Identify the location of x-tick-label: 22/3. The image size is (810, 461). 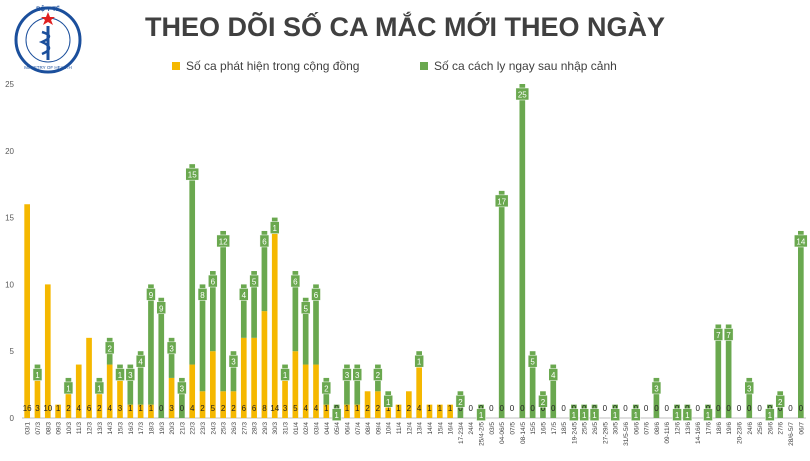
(193, 428).